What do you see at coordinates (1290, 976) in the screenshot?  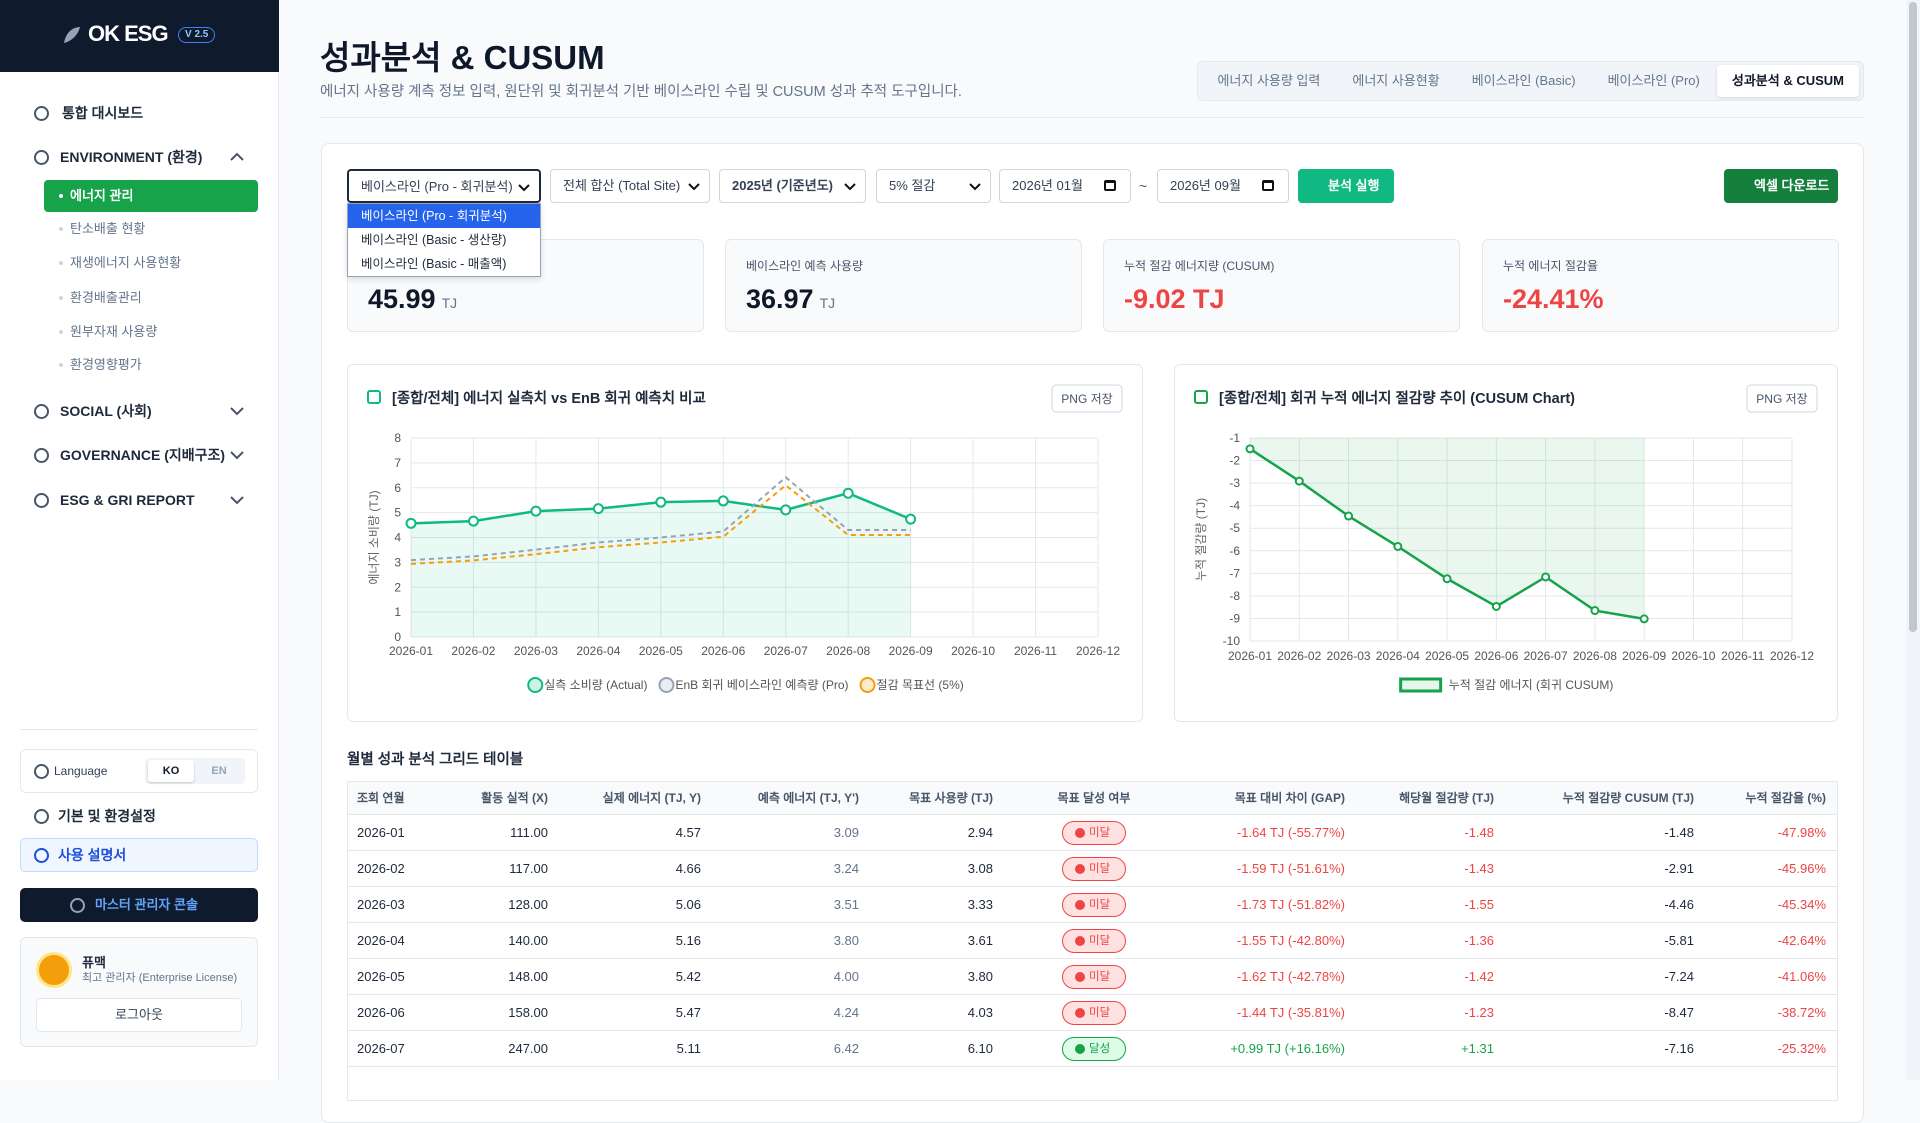 I see `cell: -1.62 TJ (-42.78%)` at bounding box center [1290, 976].